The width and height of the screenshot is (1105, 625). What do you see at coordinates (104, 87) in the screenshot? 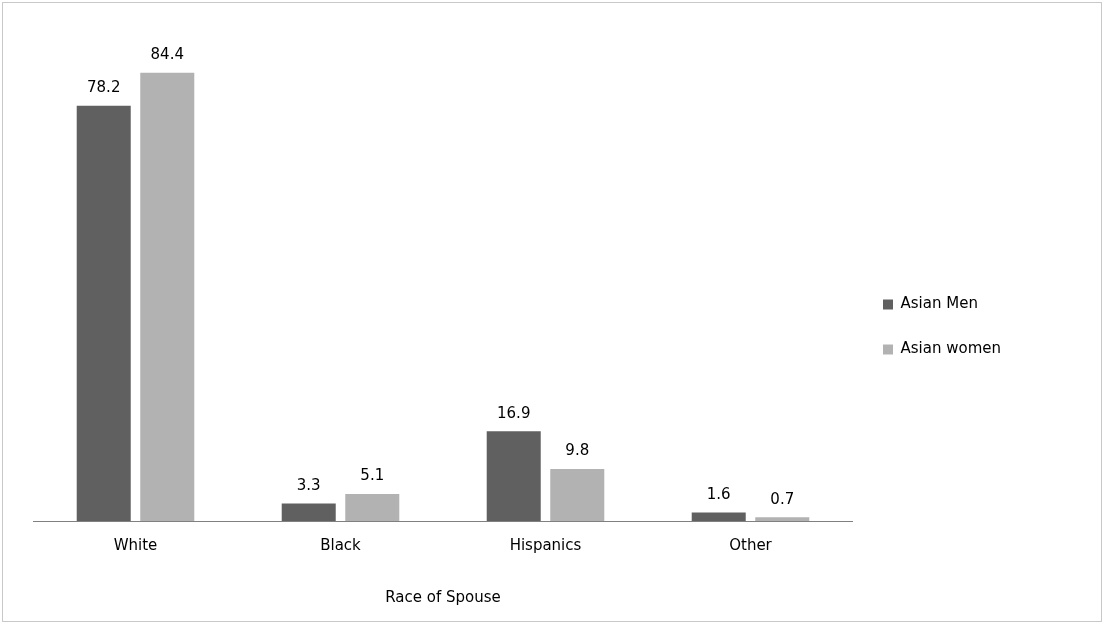
I see `data-label: 78.2` at bounding box center [104, 87].